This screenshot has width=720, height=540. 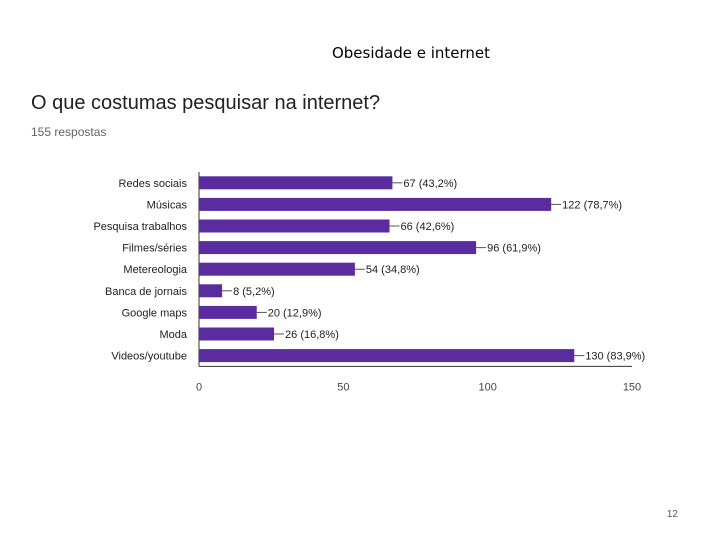 What do you see at coordinates (206, 103) in the screenshot?
I see `question-title: O que costumas pesquisar na internet?` at bounding box center [206, 103].